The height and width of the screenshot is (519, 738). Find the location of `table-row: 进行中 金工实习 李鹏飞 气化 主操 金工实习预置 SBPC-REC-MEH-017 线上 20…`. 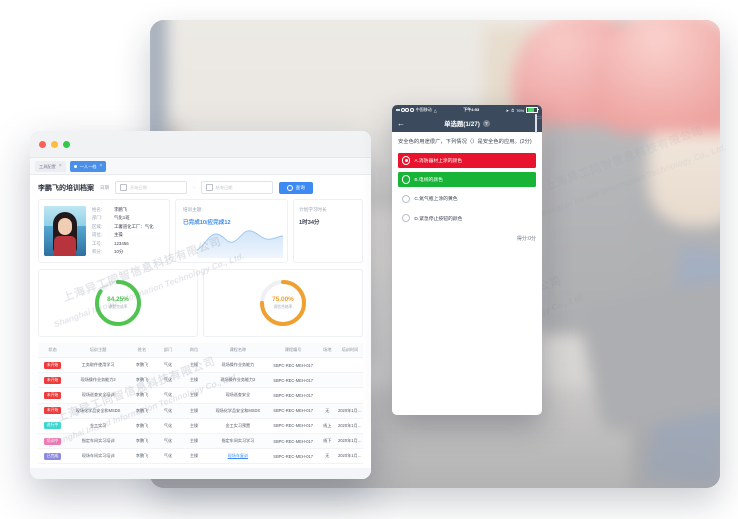

table-row: 进行中 金工实习 李鹏飞 气化 主操 金工实习预置 SBPC-REC-MEH-017 线上 20… is located at coordinates (200, 426).